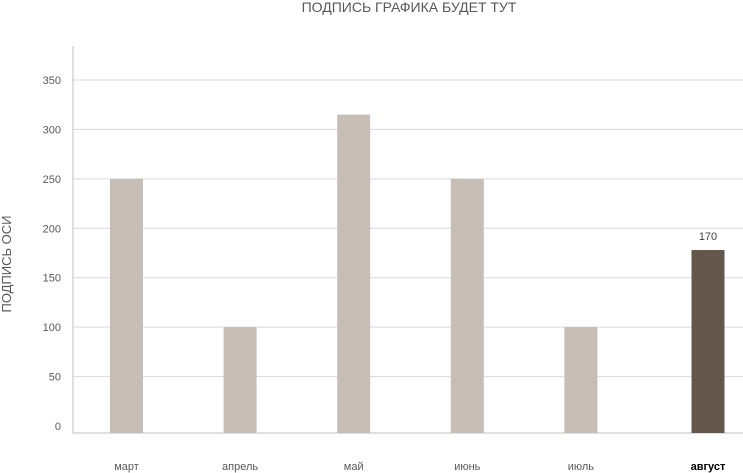 This screenshot has height=473, width=743. What do you see at coordinates (55, 378) in the screenshot?
I see `y-tick-label: 50` at bounding box center [55, 378].